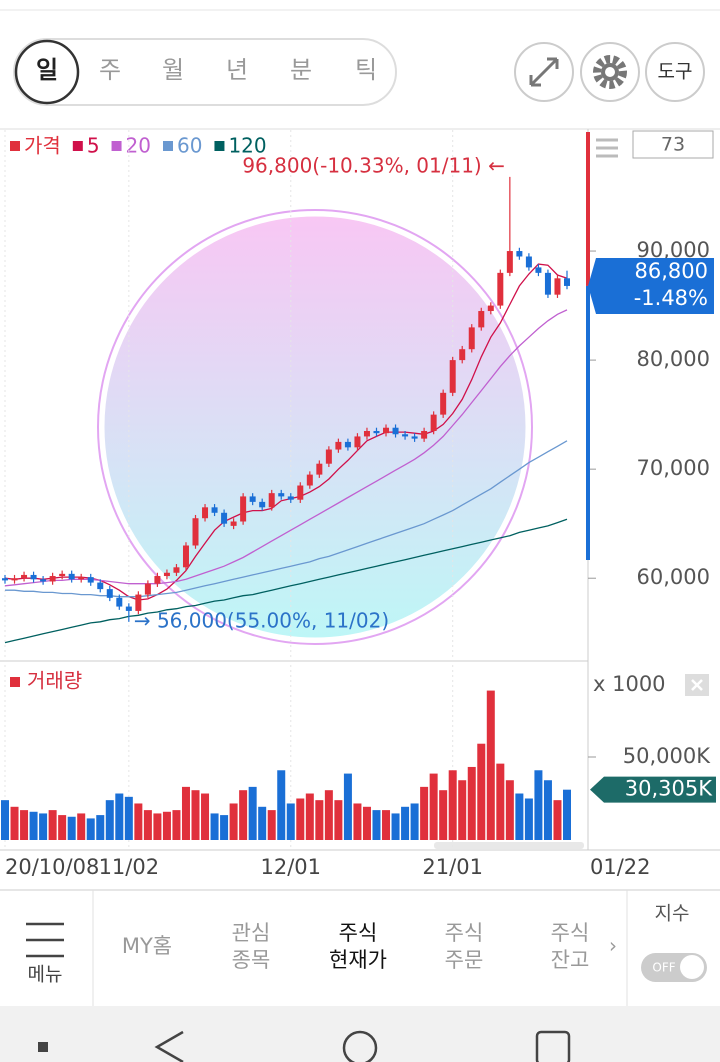 The height and width of the screenshot is (1062, 720). Describe the element at coordinates (147, 946) in the screenshot. I see `nav-item: MY홈` at that location.